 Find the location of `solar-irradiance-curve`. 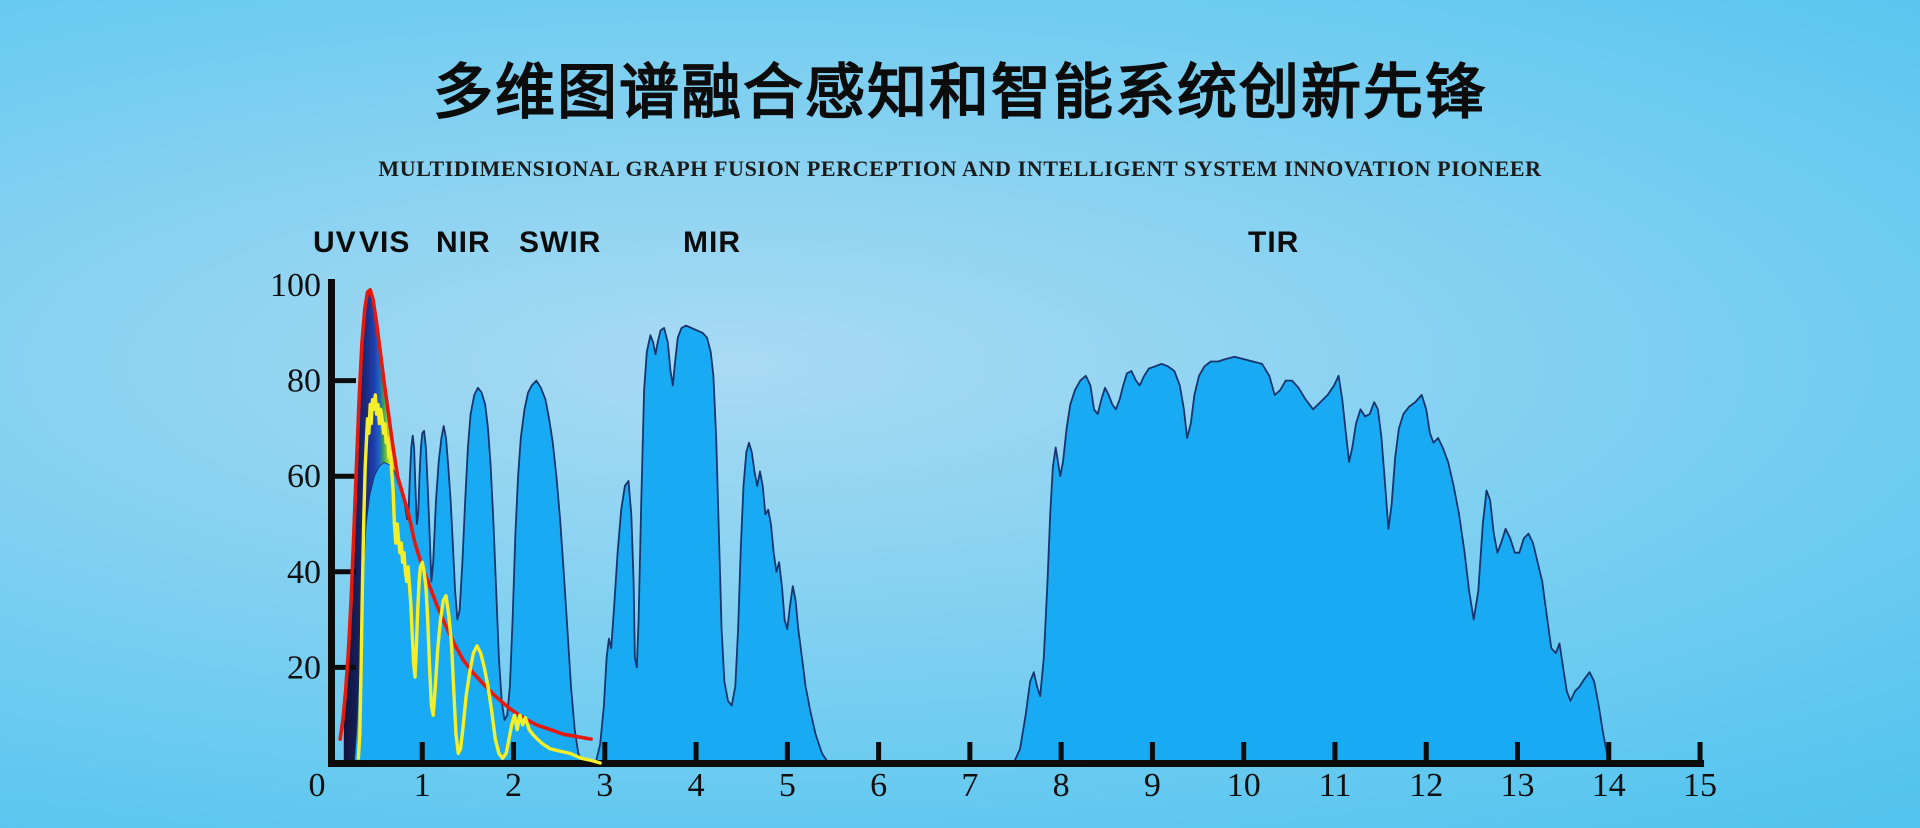

solar-irradiance-curve is located at coordinates (479, 579).